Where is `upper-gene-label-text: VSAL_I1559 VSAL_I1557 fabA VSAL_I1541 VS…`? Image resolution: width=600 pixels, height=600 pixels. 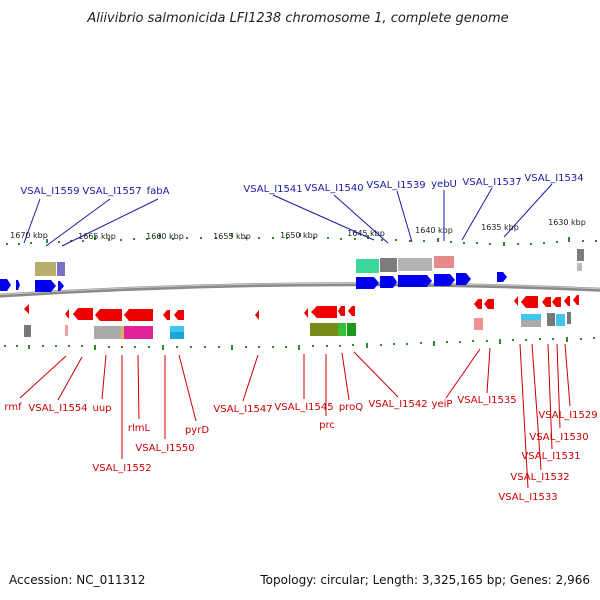
upper-gene-label-text: VSAL_I1559 VSAL_I1557 fabA VSAL_I1541 VS… is located at coordinates (301, 185).